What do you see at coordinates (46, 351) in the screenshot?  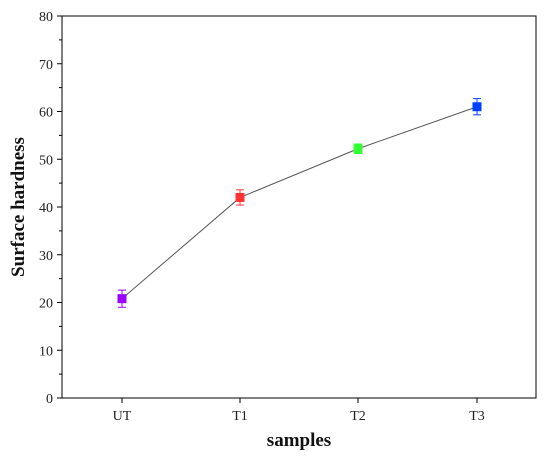 I see `y-tick-label: 10` at bounding box center [46, 351].